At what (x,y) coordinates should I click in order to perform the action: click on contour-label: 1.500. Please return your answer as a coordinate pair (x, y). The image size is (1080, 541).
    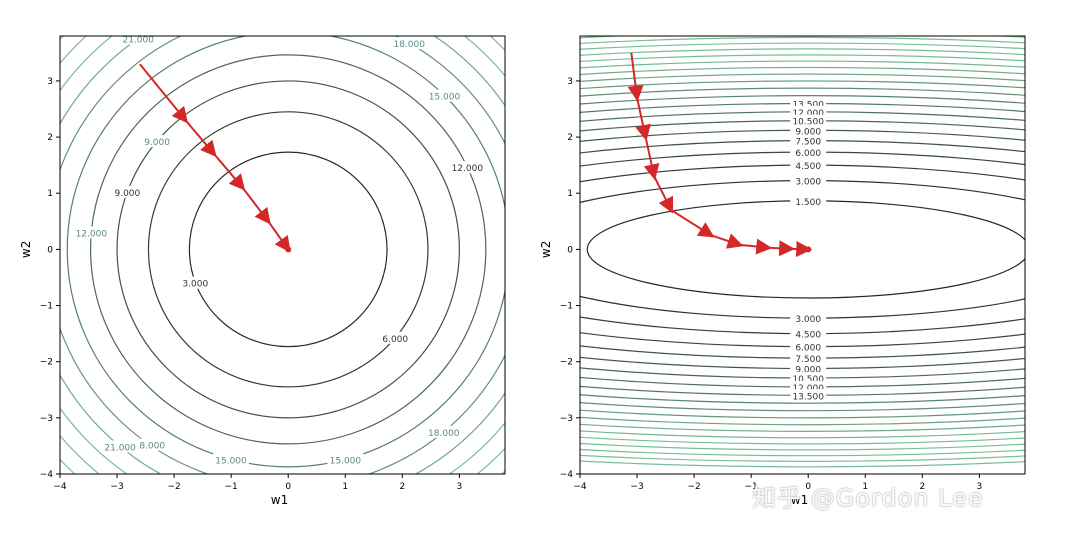
    Looking at the image, I should click on (808, 203).